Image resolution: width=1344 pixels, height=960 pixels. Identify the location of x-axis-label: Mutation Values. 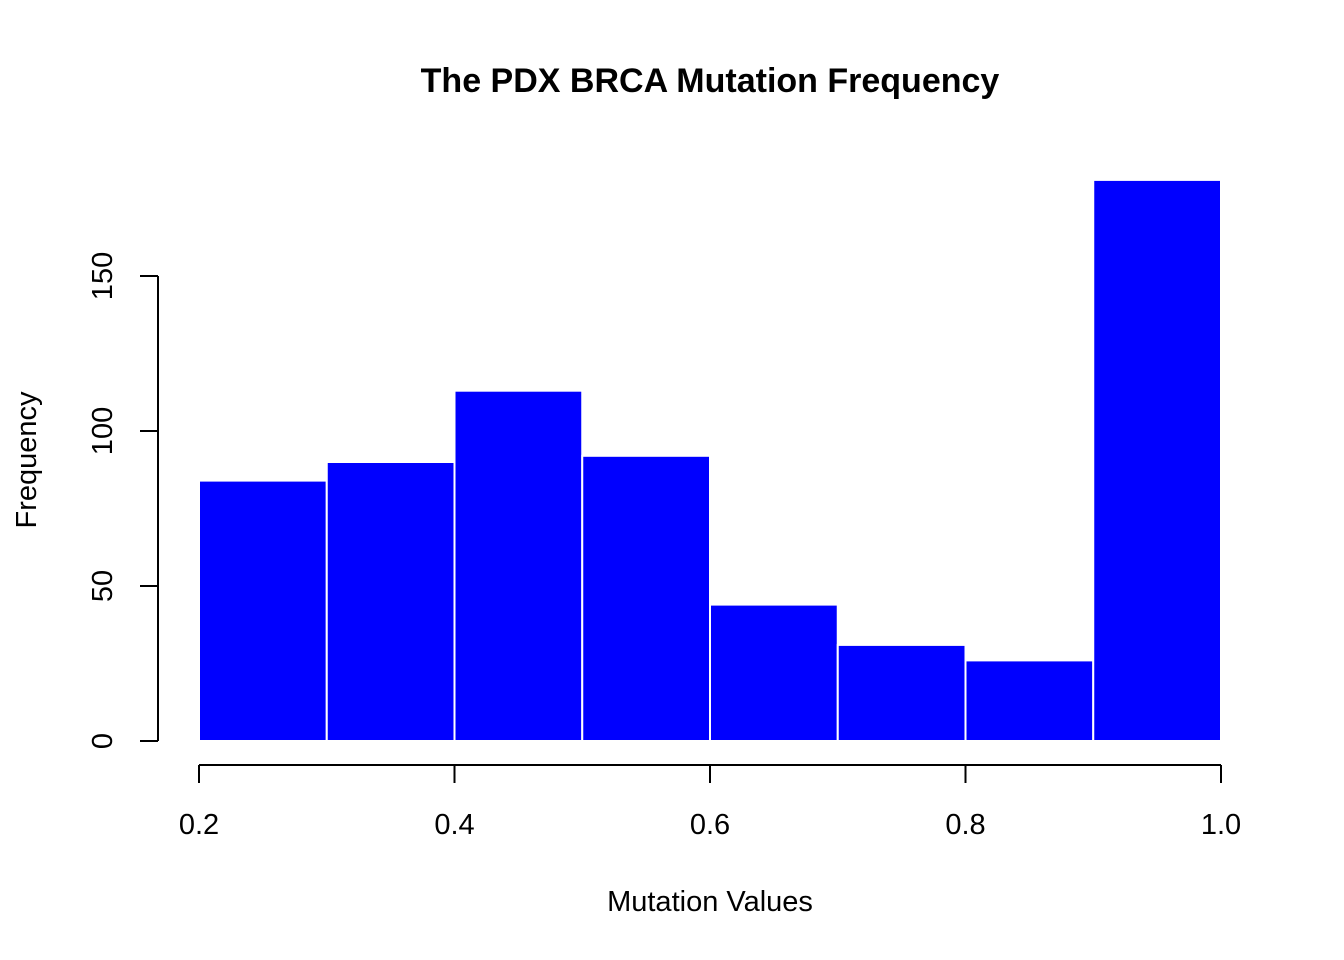
(710, 902).